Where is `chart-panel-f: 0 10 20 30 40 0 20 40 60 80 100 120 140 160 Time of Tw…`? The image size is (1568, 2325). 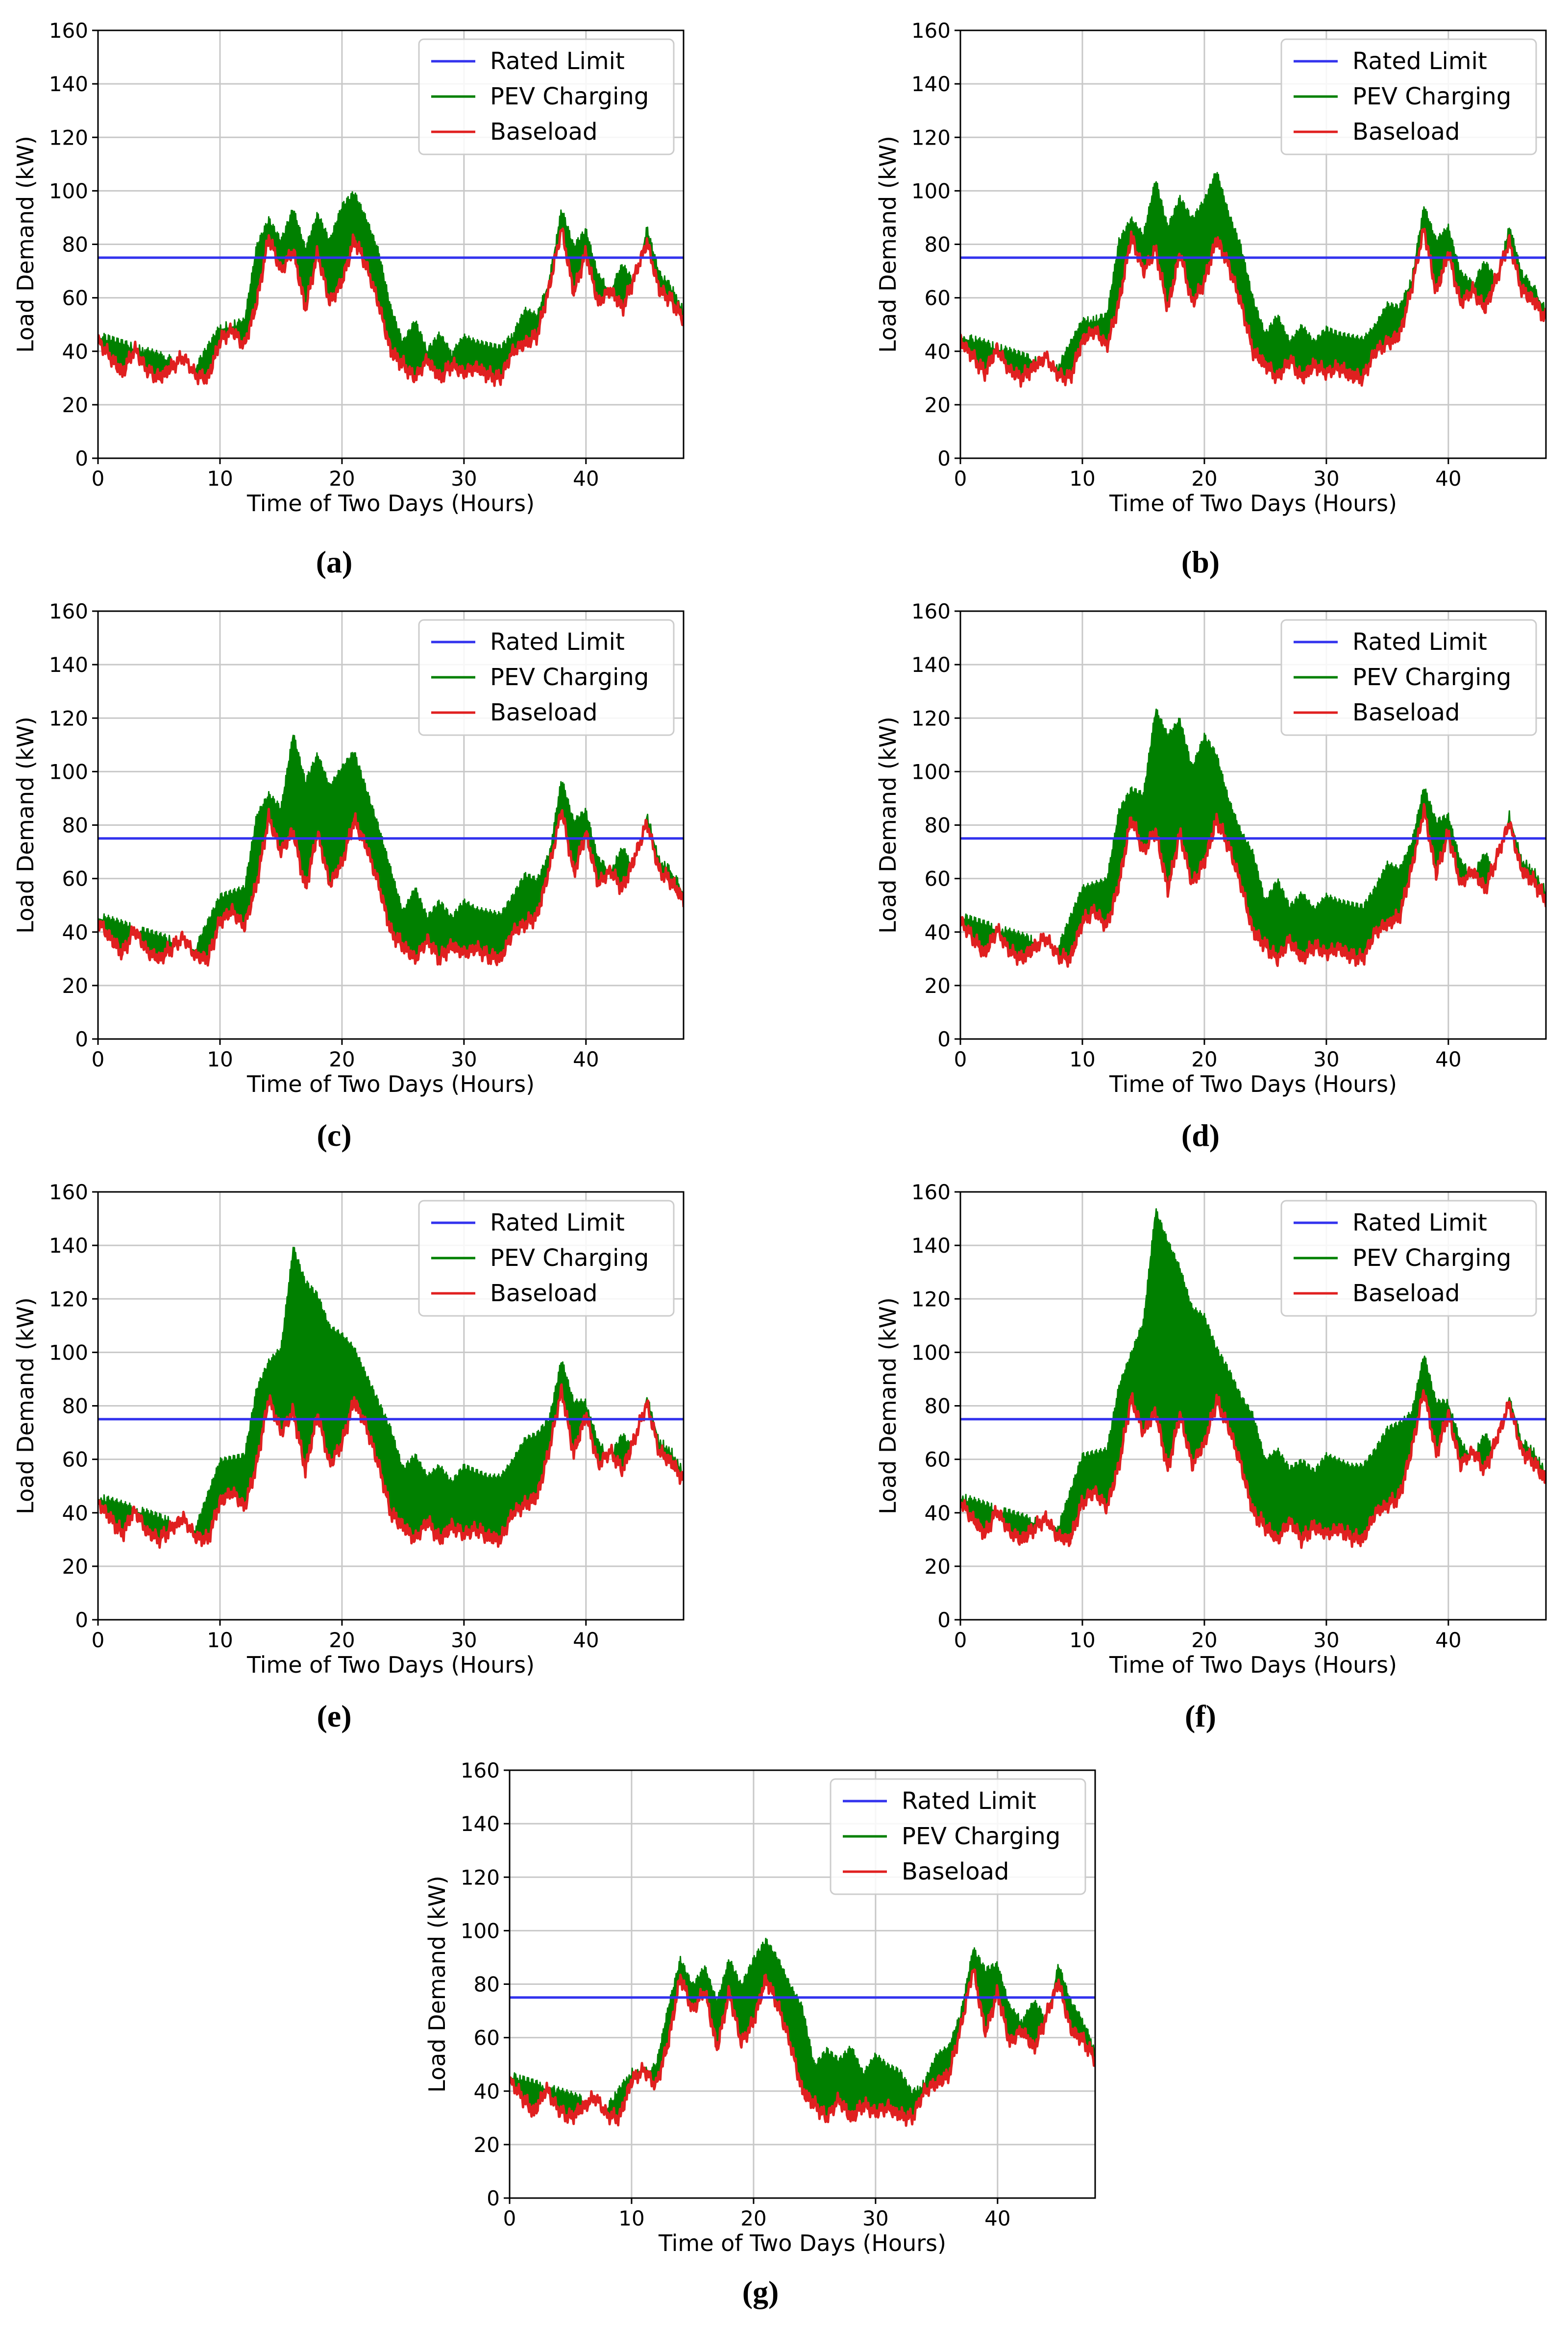 chart-panel-f: 0 10 20 30 40 0 20 40 60 80 100 120 140 160 Time of Tw… is located at coordinates (1215, 1440).